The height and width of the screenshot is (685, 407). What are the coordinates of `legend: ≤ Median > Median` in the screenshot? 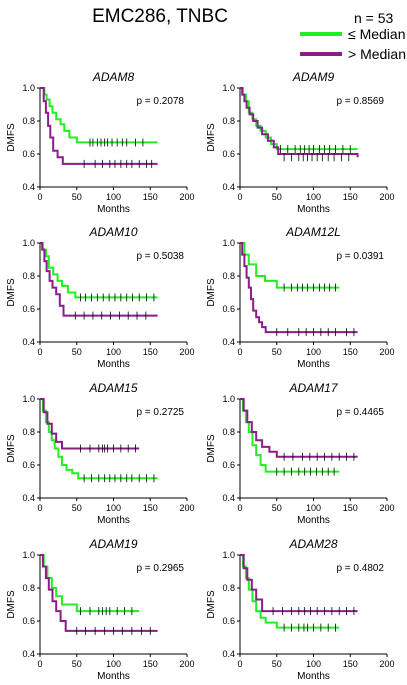 It's located at (353, 44).